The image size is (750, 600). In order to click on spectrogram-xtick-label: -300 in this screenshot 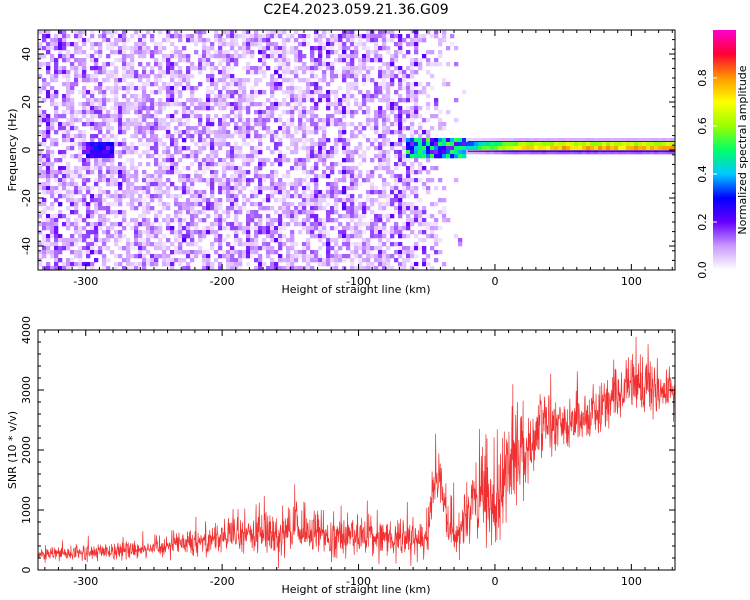, I will do `click(85, 281)`.